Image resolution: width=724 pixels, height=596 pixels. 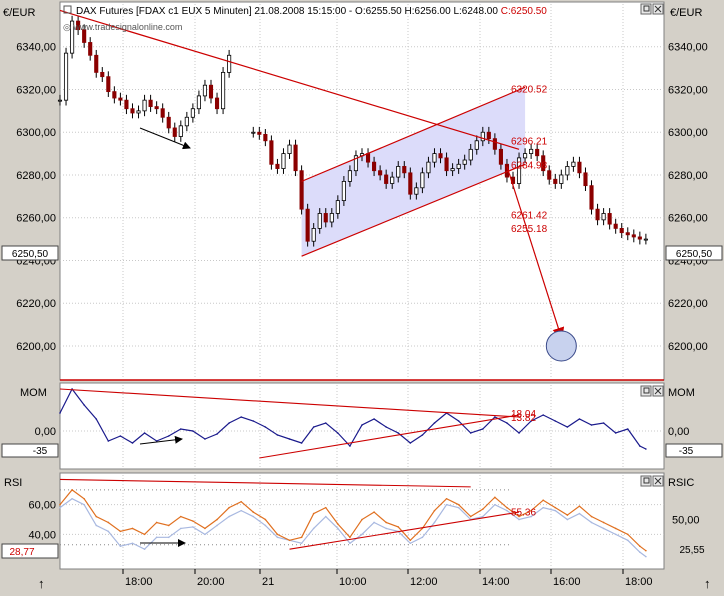 What do you see at coordinates (67, 9) in the screenshot?
I see `title-checkbox` at bounding box center [67, 9].